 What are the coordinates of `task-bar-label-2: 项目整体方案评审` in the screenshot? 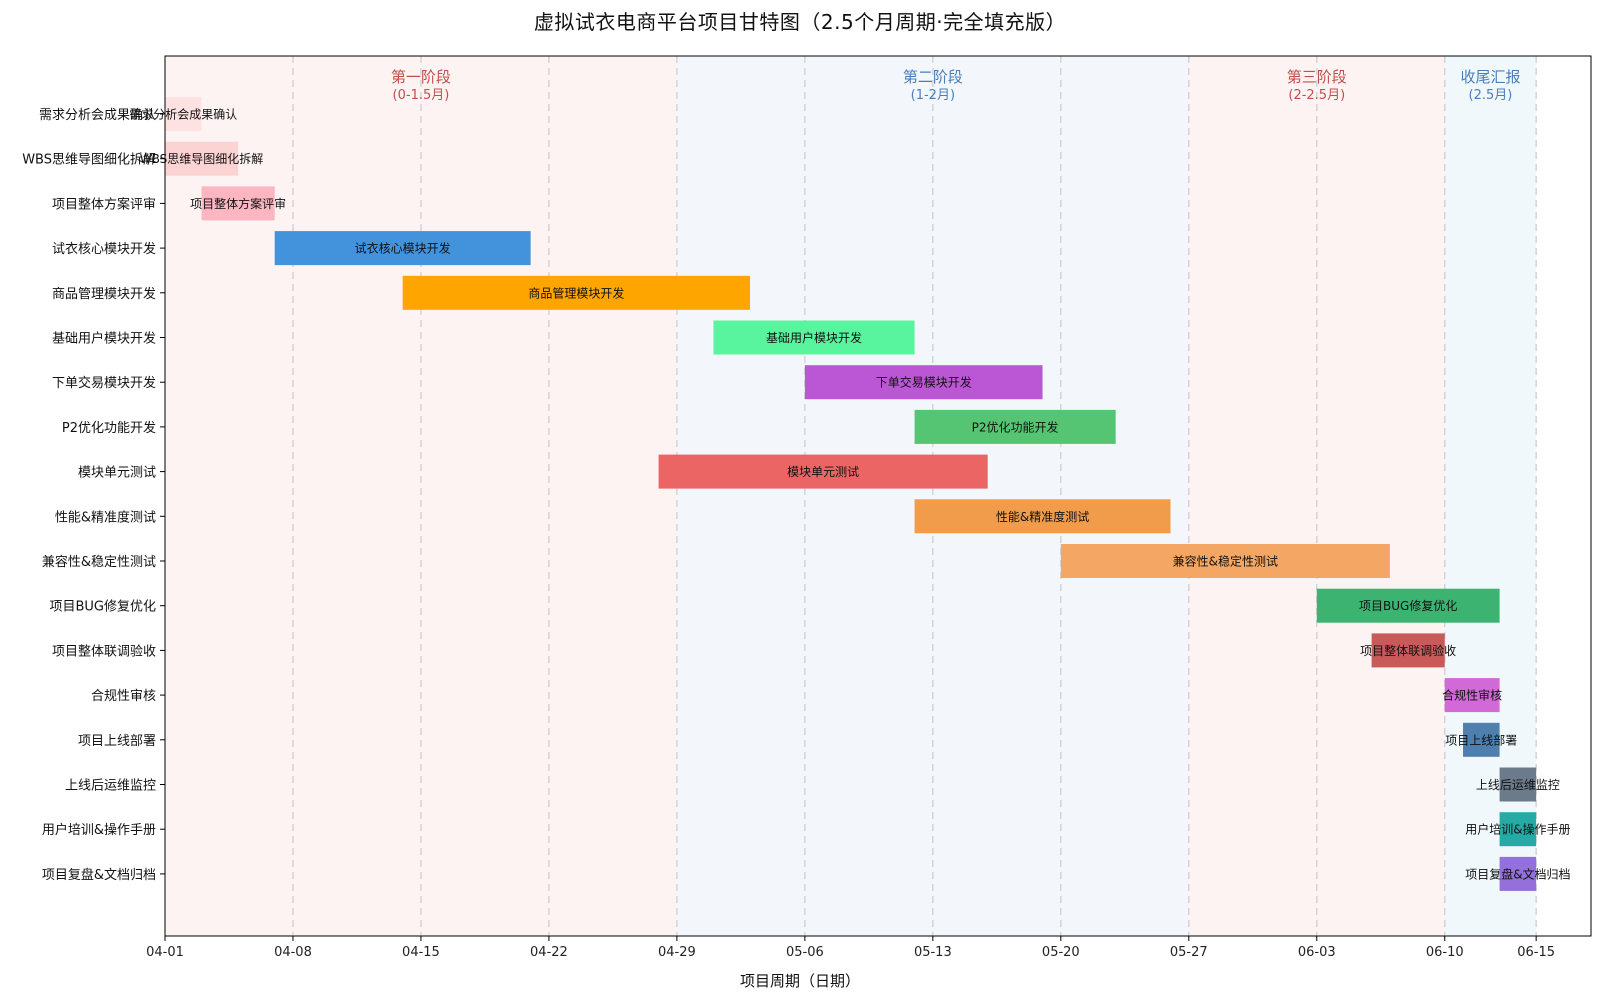 It's located at (238, 203).